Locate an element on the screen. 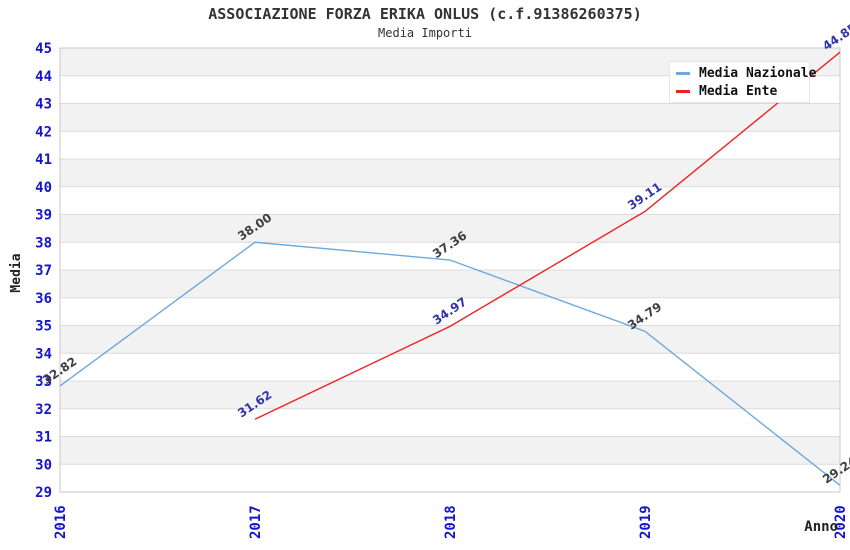 The width and height of the screenshot is (850, 550). legend: Media Nazionale Media Ente is located at coordinates (742, 82).